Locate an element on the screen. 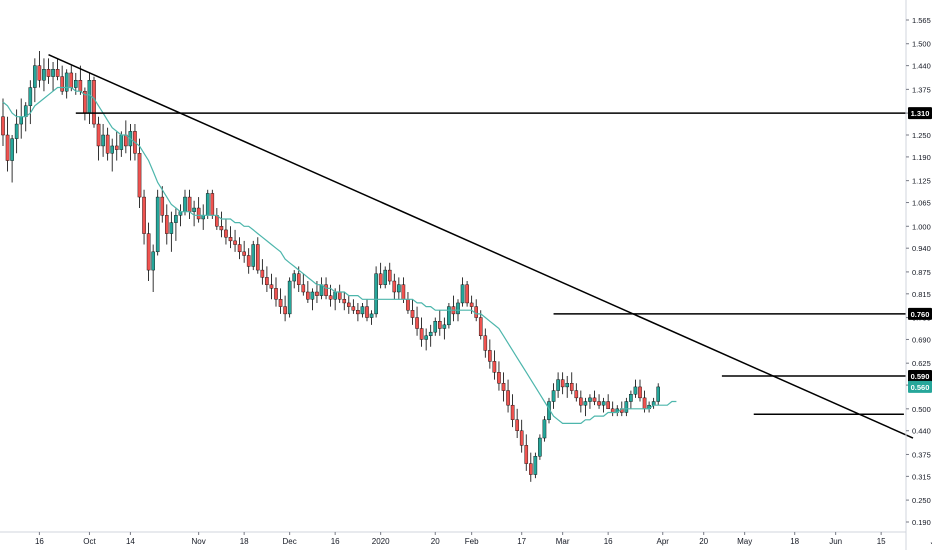  price-tick-label: 1.000 is located at coordinates (921, 226).